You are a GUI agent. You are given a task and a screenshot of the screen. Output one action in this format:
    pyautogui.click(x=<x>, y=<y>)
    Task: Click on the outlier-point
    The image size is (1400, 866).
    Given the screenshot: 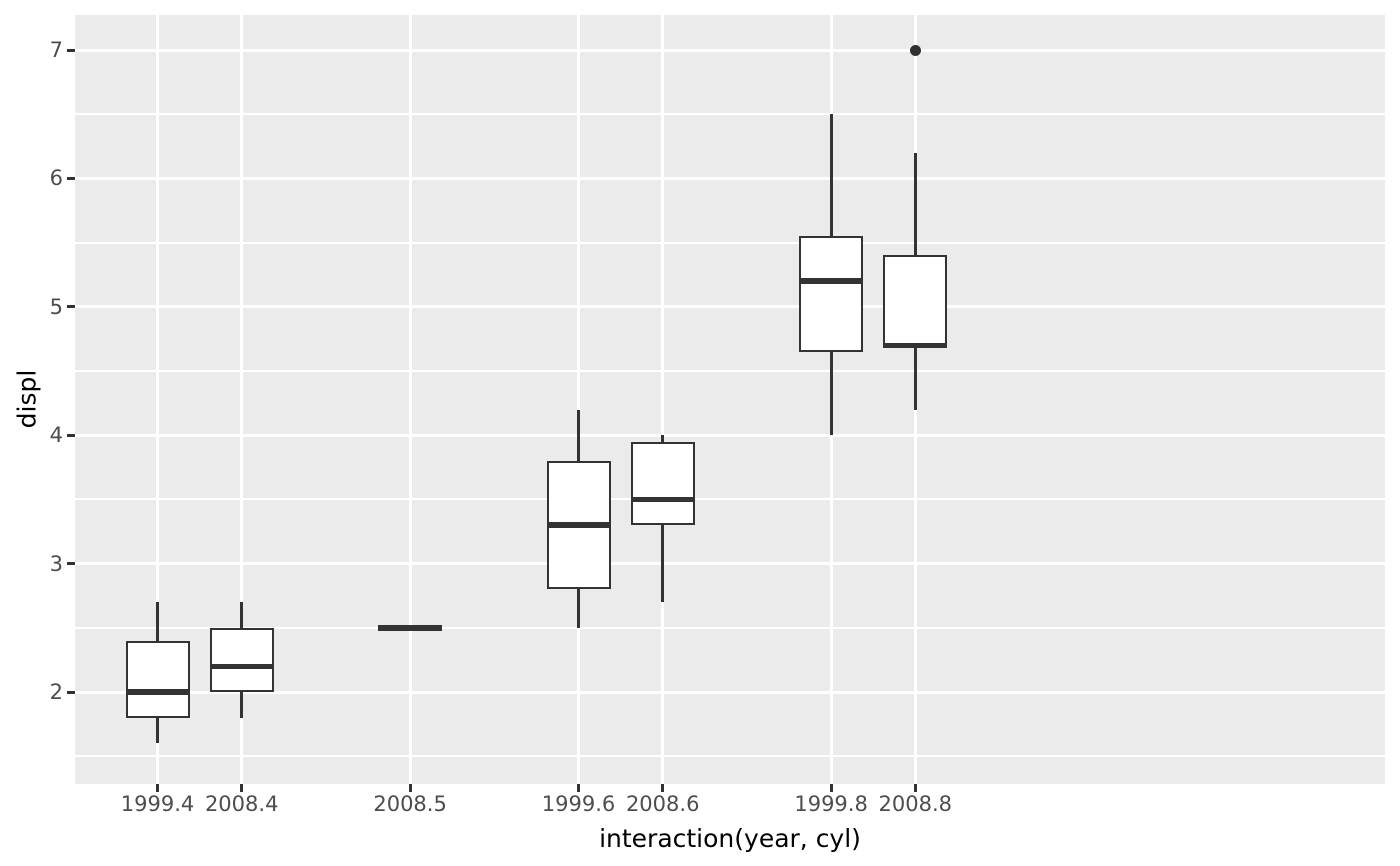 What is the action you would take?
    pyautogui.click(x=915, y=50)
    